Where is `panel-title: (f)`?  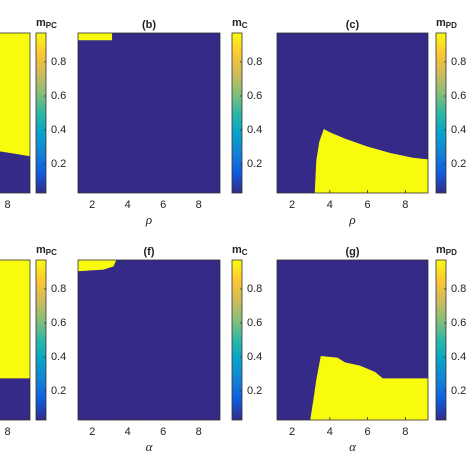 panel-title: (f) is located at coordinates (149, 252).